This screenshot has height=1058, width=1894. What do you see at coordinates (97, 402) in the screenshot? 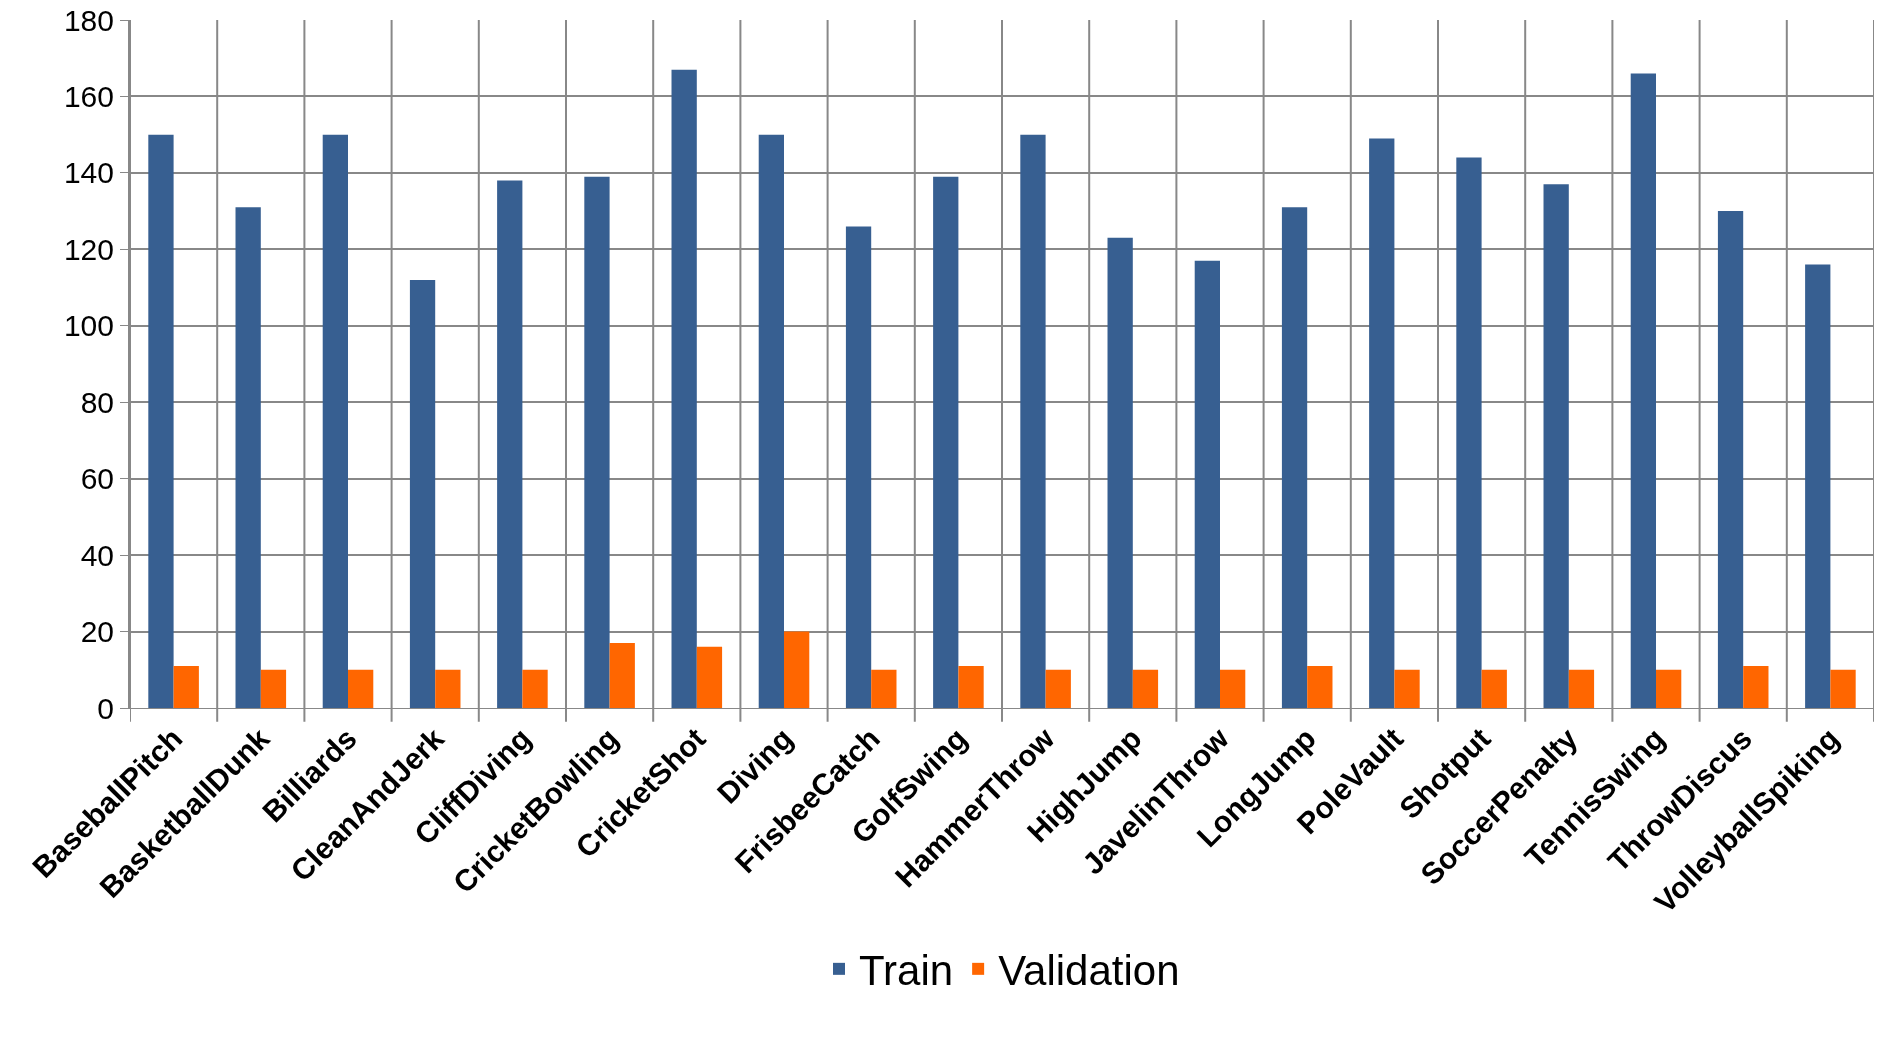
I see `y-tick-label: 80` at bounding box center [97, 402].